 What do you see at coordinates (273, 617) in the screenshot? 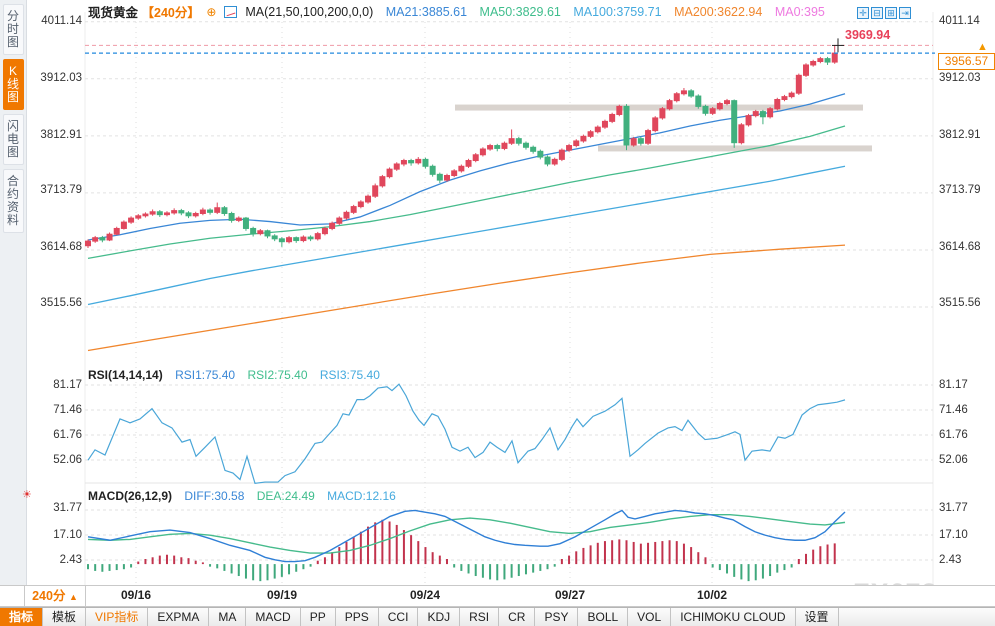
I see `toolbar-item-MACD: MACD` at bounding box center [273, 617].